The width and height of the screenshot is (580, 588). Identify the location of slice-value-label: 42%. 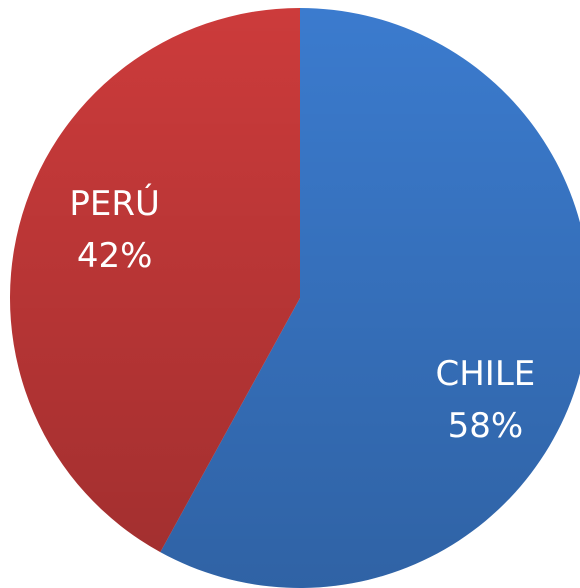
(115, 256).